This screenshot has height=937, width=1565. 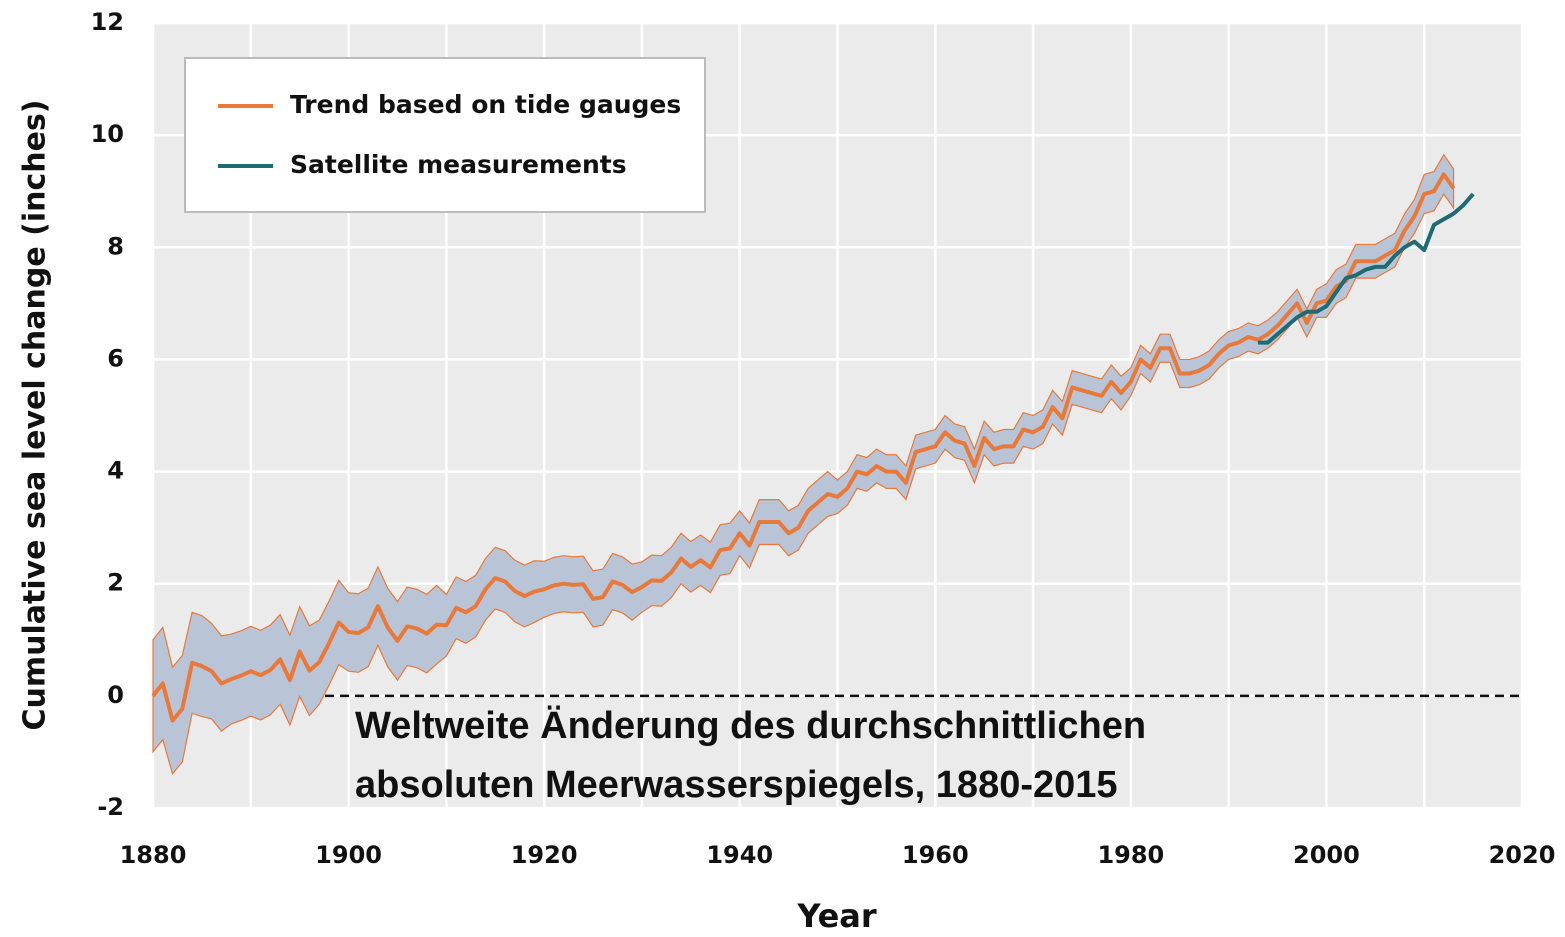 What do you see at coordinates (935, 855) in the screenshot?
I see `x-tick-label: 1960` at bounding box center [935, 855].